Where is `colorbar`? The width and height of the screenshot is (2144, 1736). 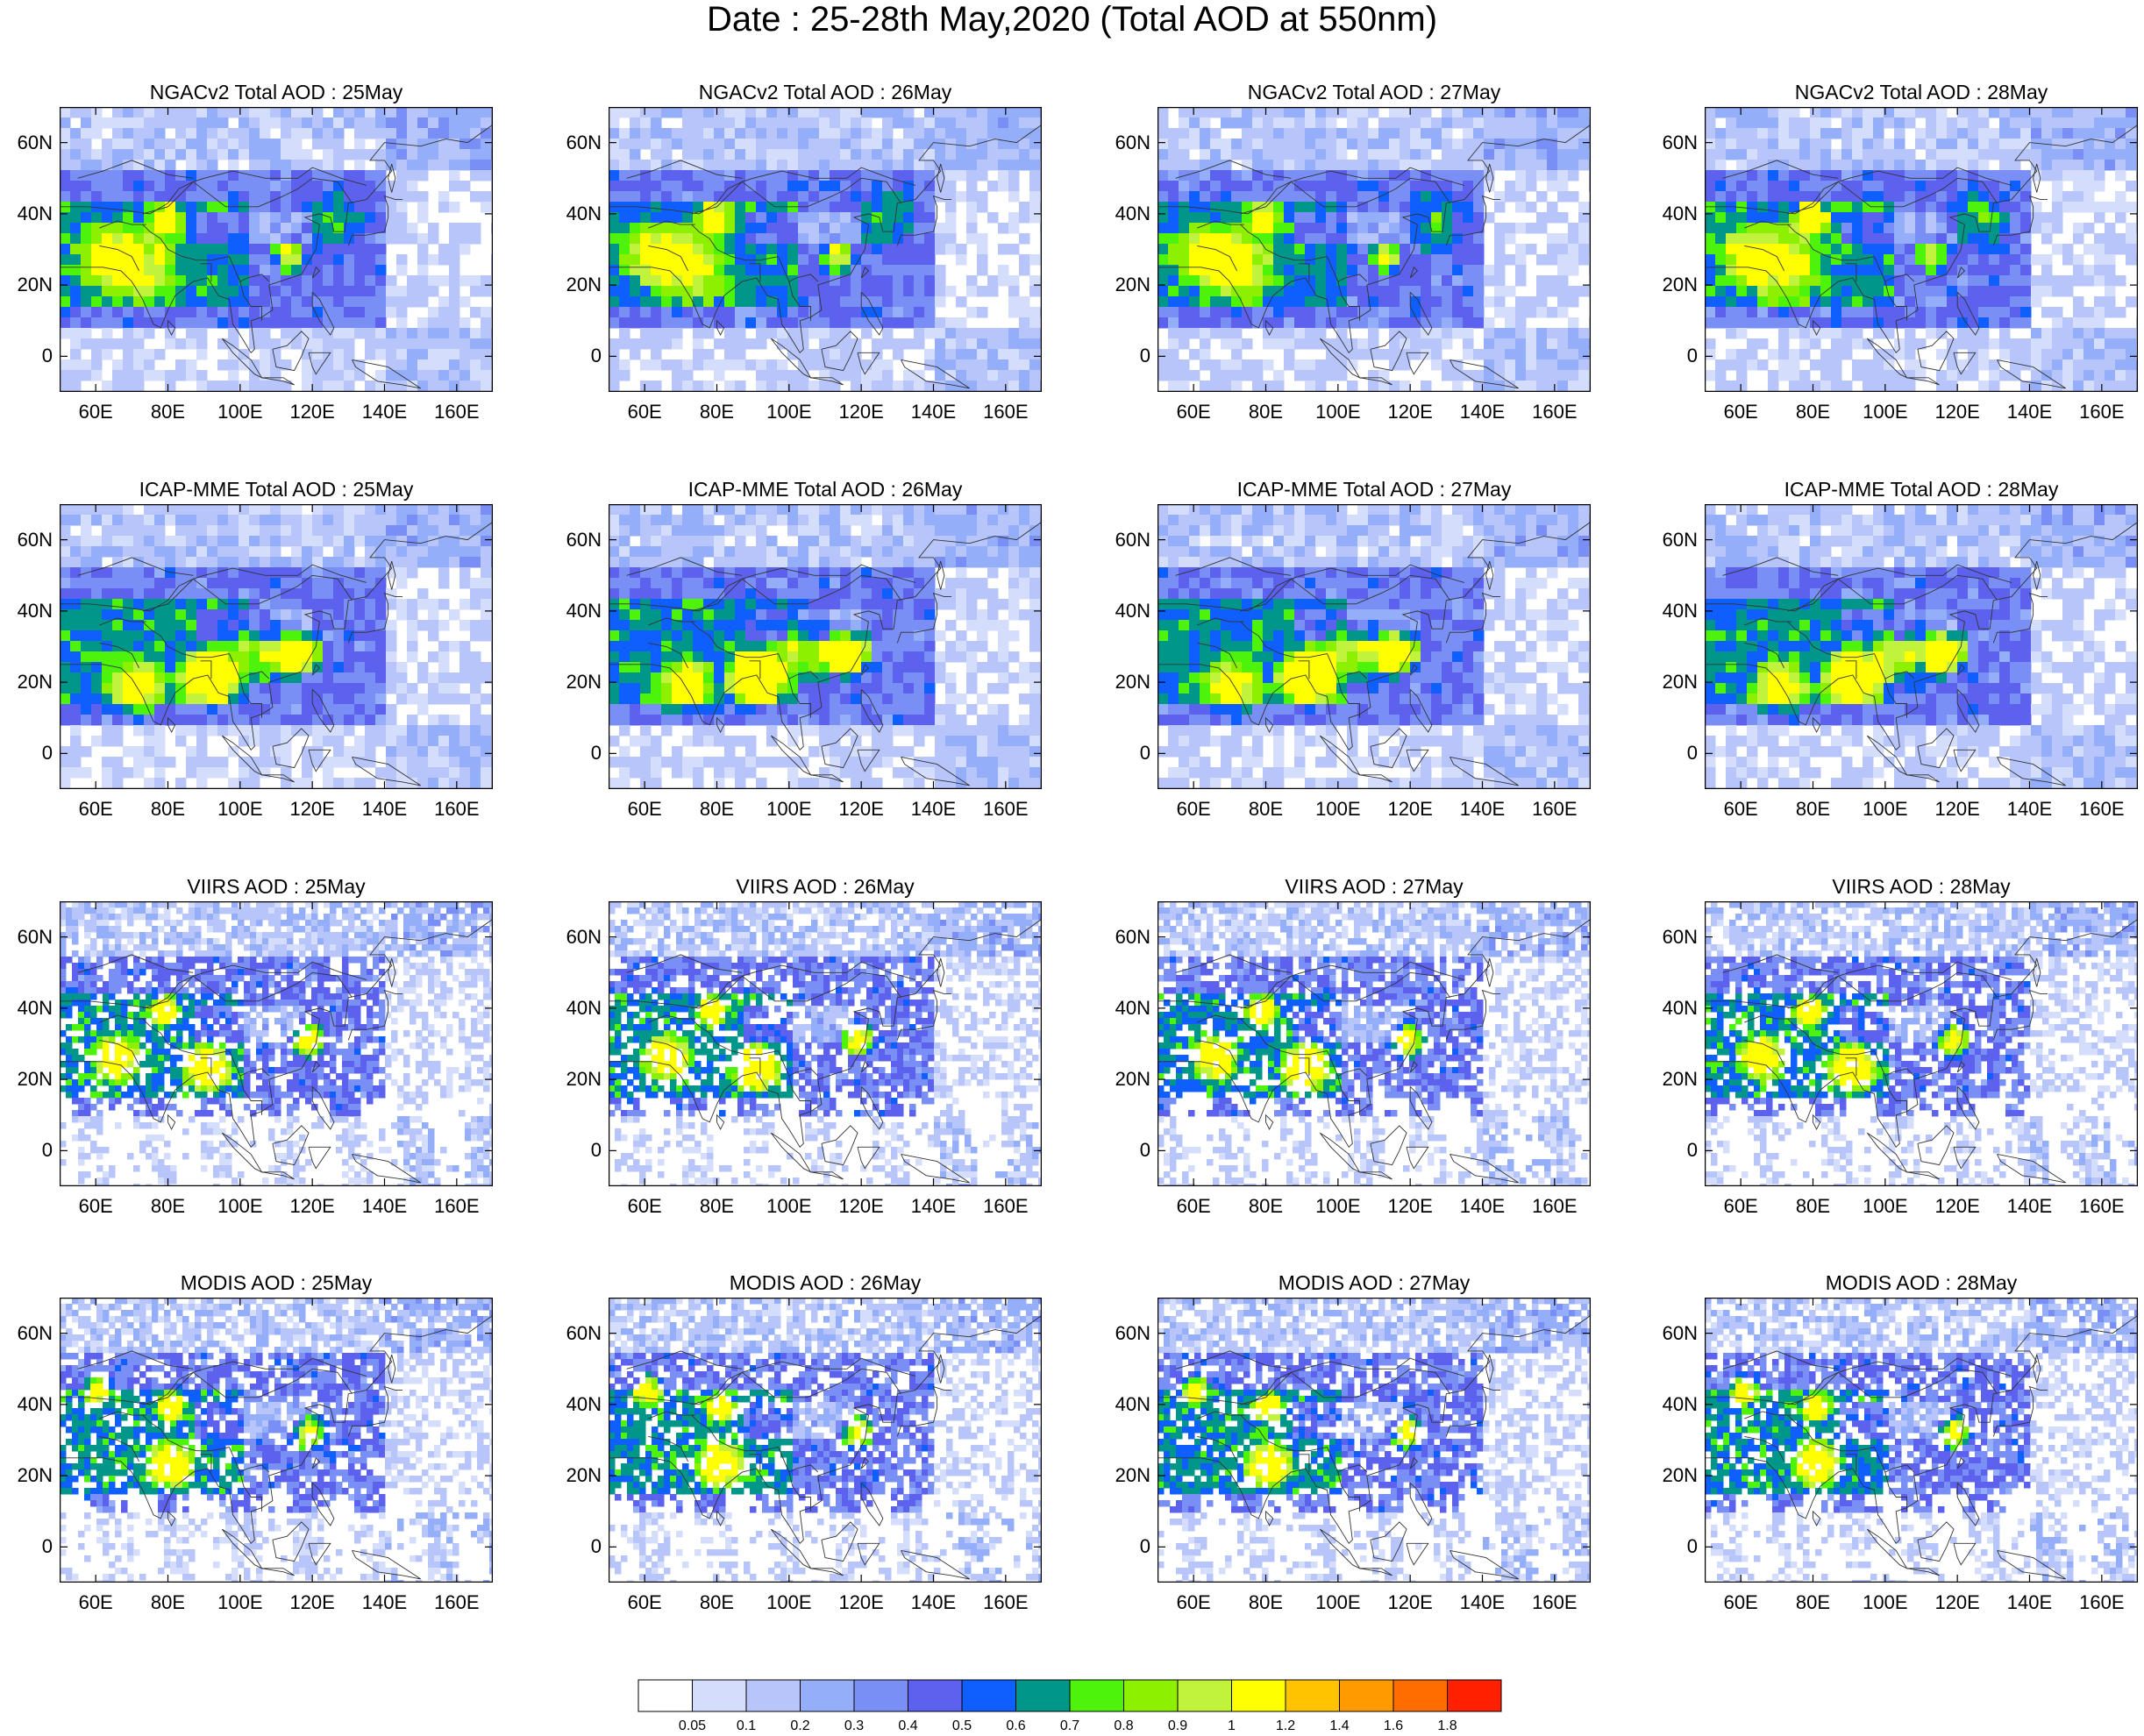 colorbar is located at coordinates (1070, 1695).